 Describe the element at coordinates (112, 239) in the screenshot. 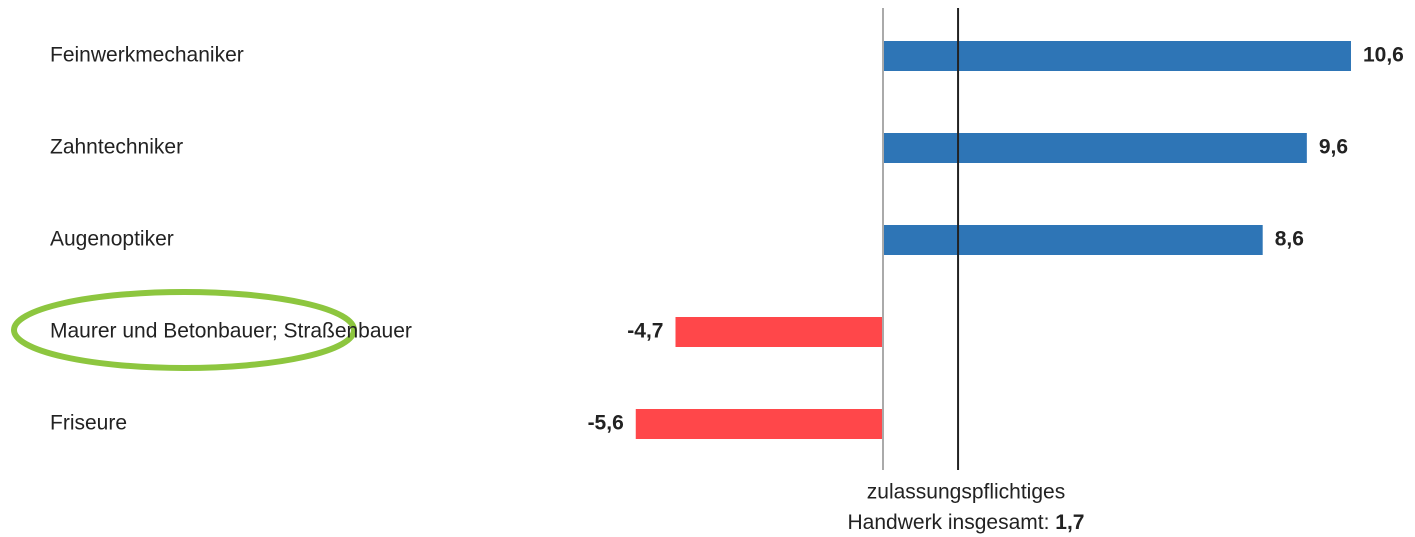

I see `category-label: Augenoptiker` at that location.